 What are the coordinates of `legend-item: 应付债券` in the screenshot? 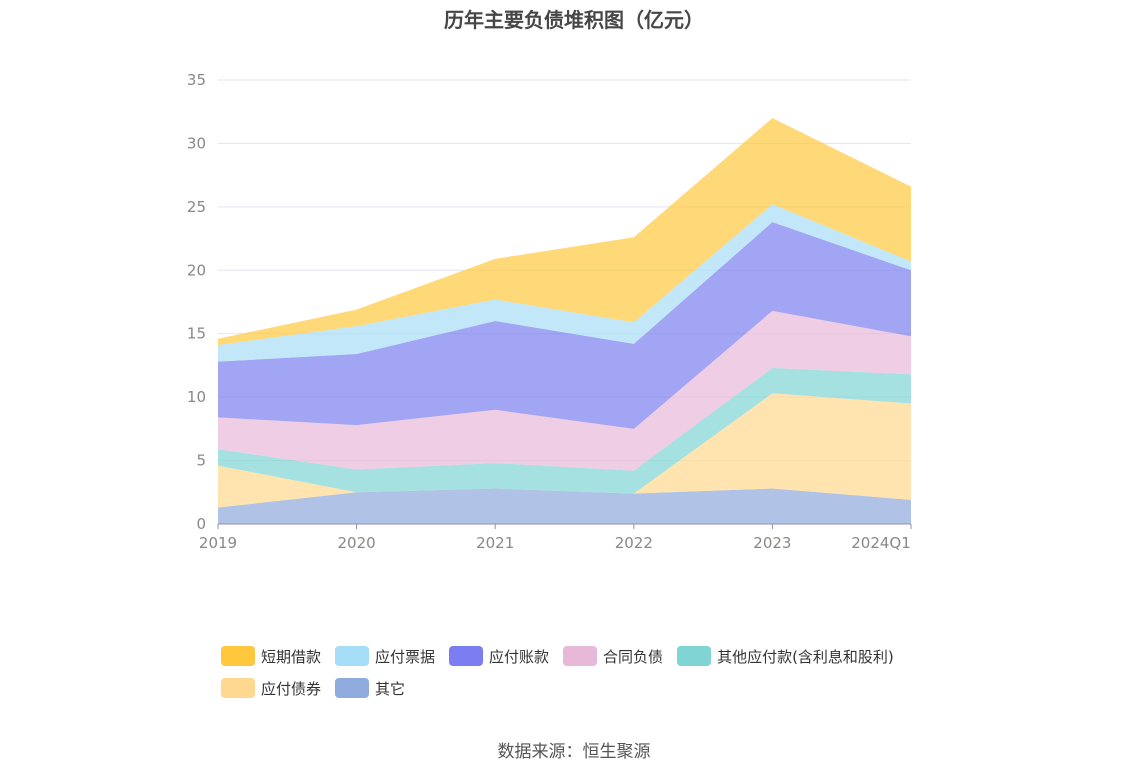 It's located at (271, 688).